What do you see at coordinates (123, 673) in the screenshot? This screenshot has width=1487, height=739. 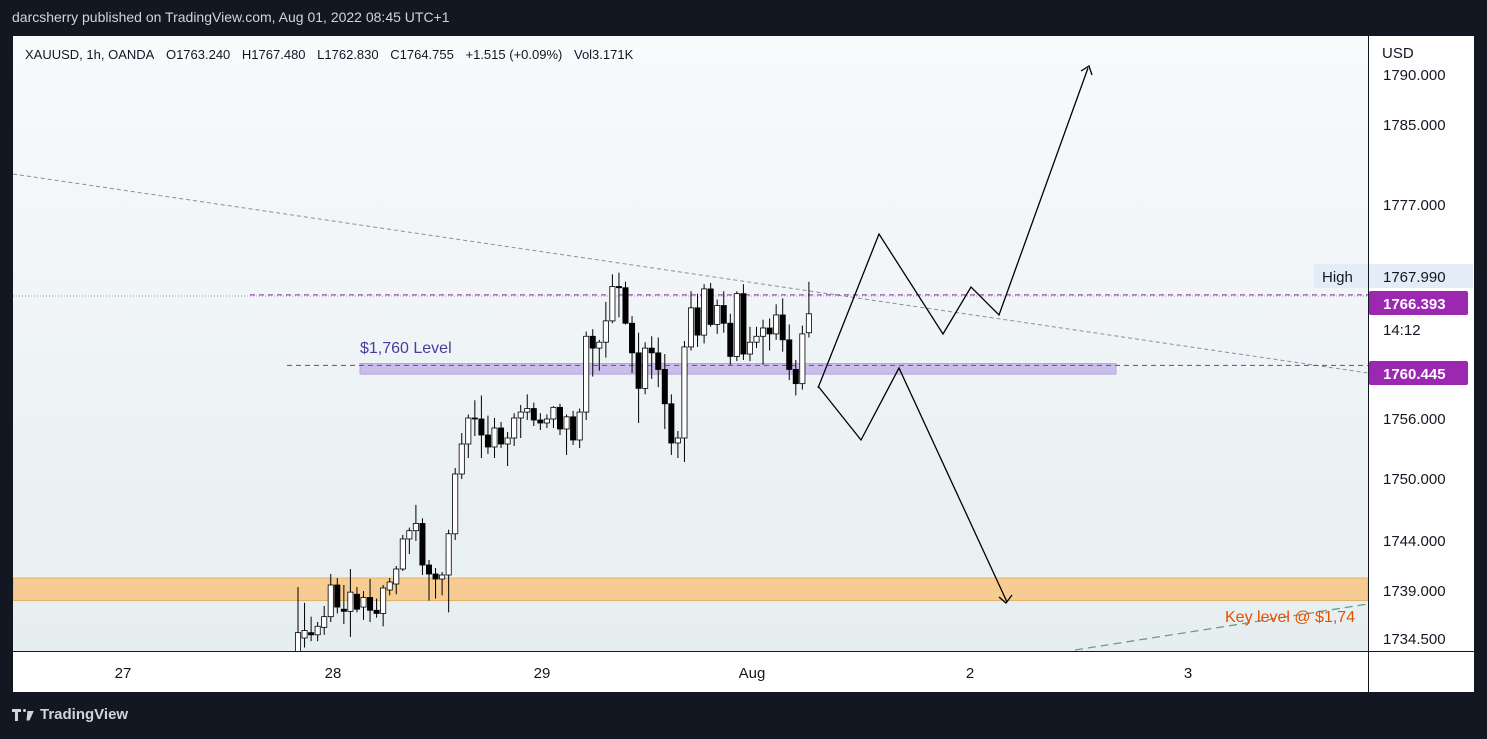 I see `x-tick-label: 27` at bounding box center [123, 673].